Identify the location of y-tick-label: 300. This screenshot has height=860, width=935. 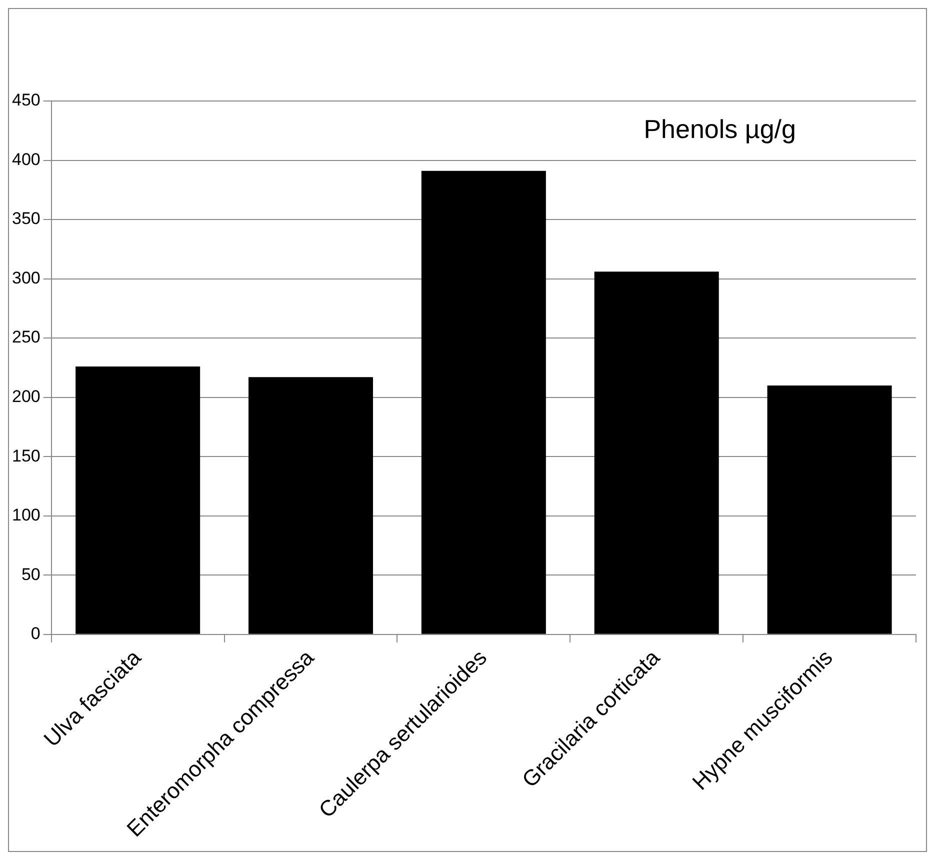
(26, 278).